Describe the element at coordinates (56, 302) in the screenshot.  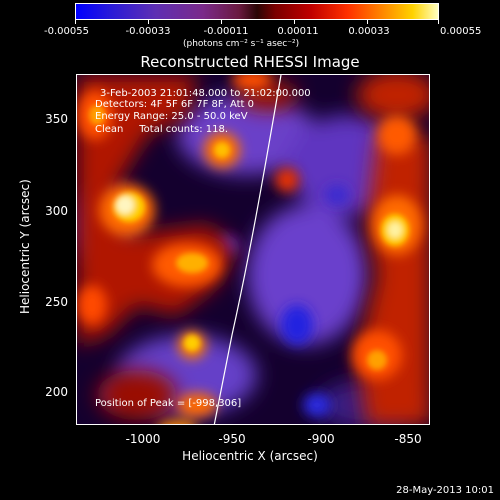
I see `y-tick-label: 250` at that location.